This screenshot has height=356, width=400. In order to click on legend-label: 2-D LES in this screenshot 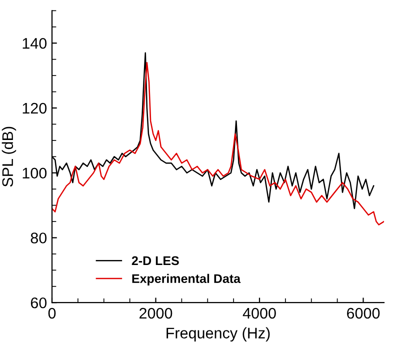, I will do `click(155, 261)`.